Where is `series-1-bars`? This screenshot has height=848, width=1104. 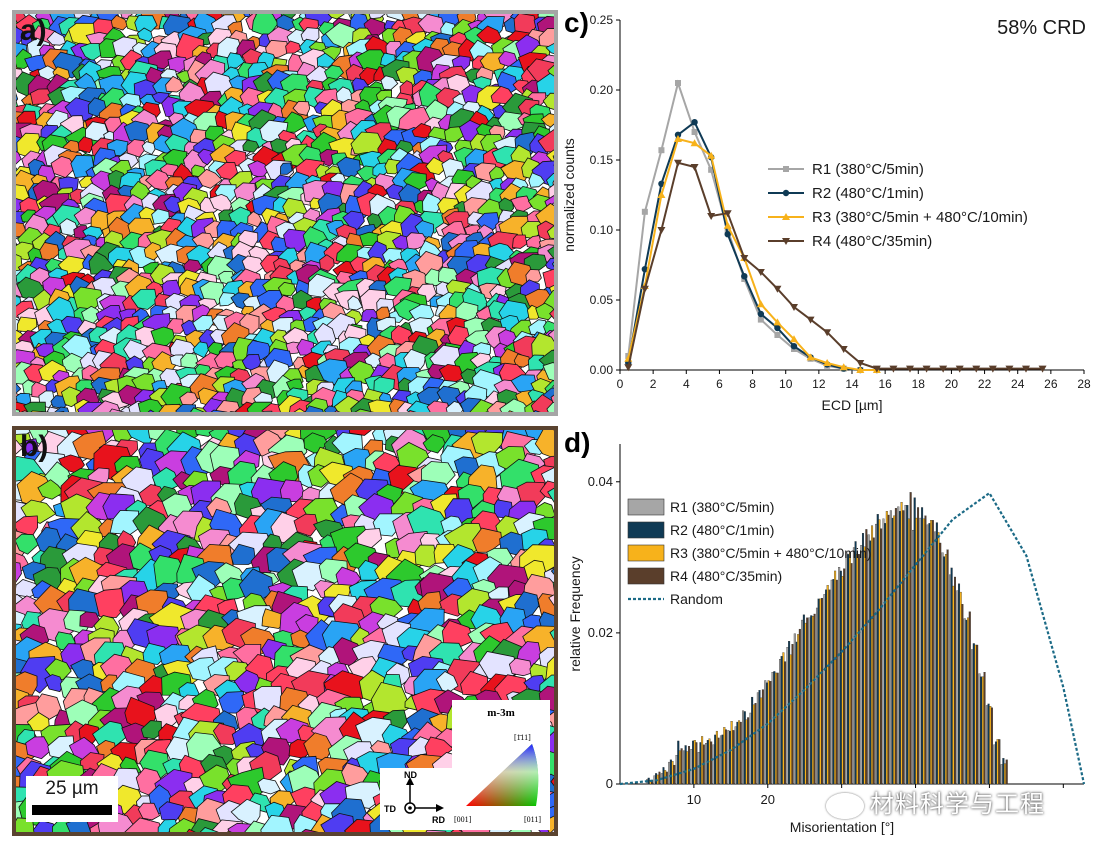 series-1-bars is located at coordinates (824, 645).